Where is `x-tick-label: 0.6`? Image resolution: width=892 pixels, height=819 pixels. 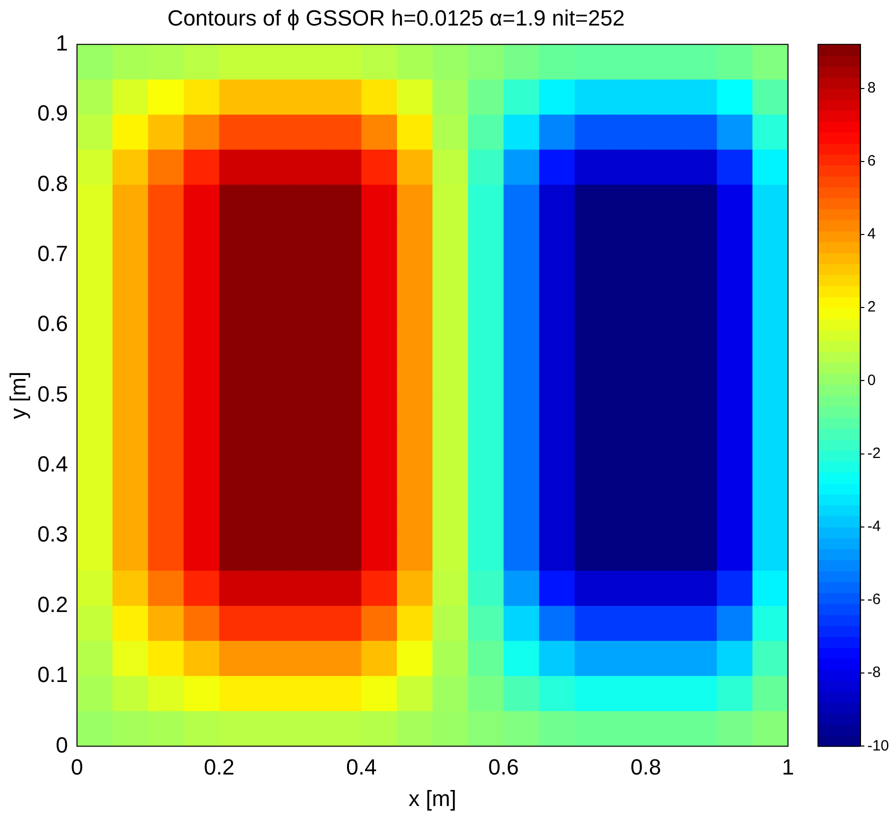 x-tick-label: 0.6 is located at coordinates (503, 767).